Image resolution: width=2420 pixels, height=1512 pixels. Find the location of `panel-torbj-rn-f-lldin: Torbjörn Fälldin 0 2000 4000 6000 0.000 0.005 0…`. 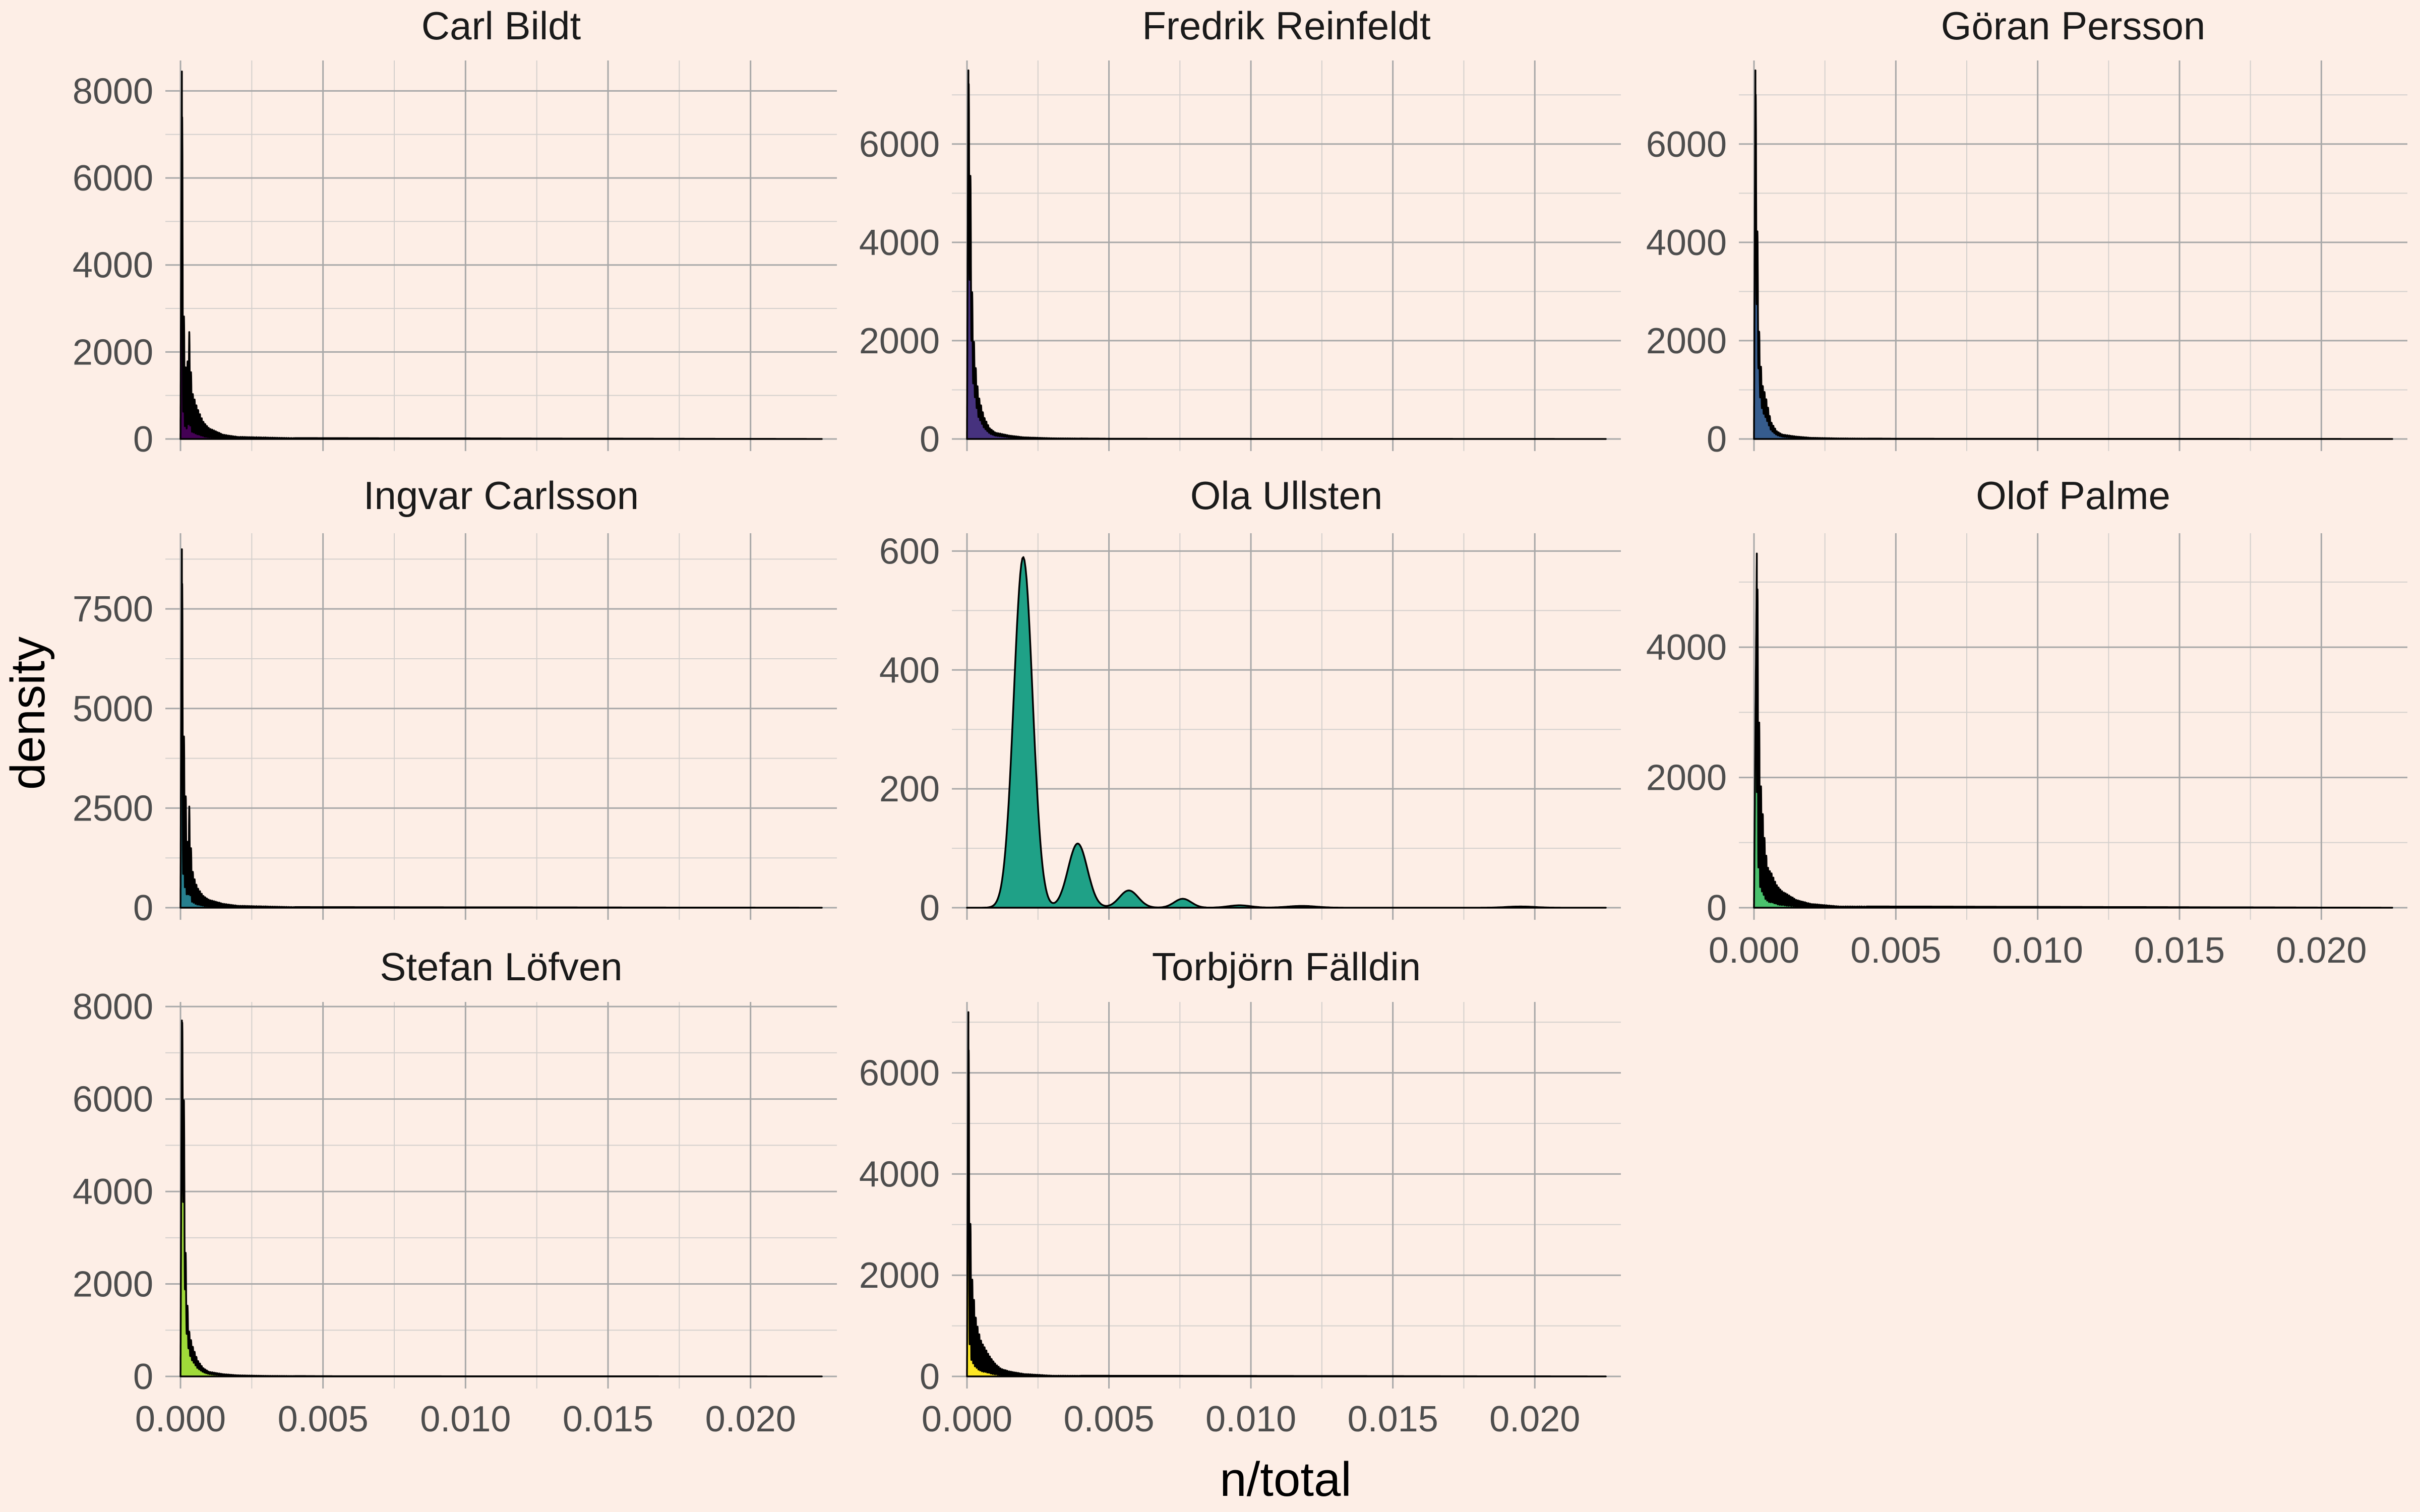

panel-torbj-rn-f-lldin: Torbjörn Fälldin 0 2000 4000 6000 0.000 0.005 0… is located at coordinates (1240, 1191).